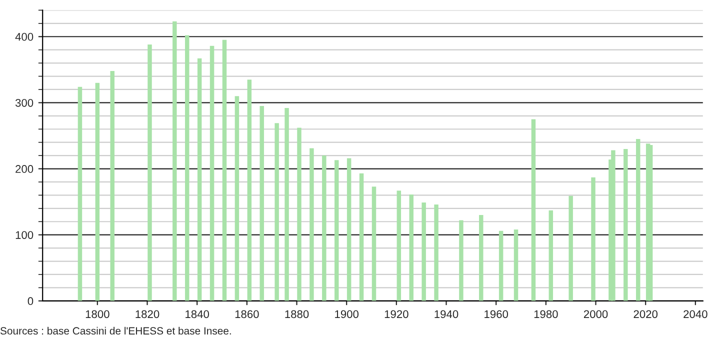  What do you see at coordinates (297, 314) in the screenshot?
I see `x-tick-label: 1880` at bounding box center [297, 314].